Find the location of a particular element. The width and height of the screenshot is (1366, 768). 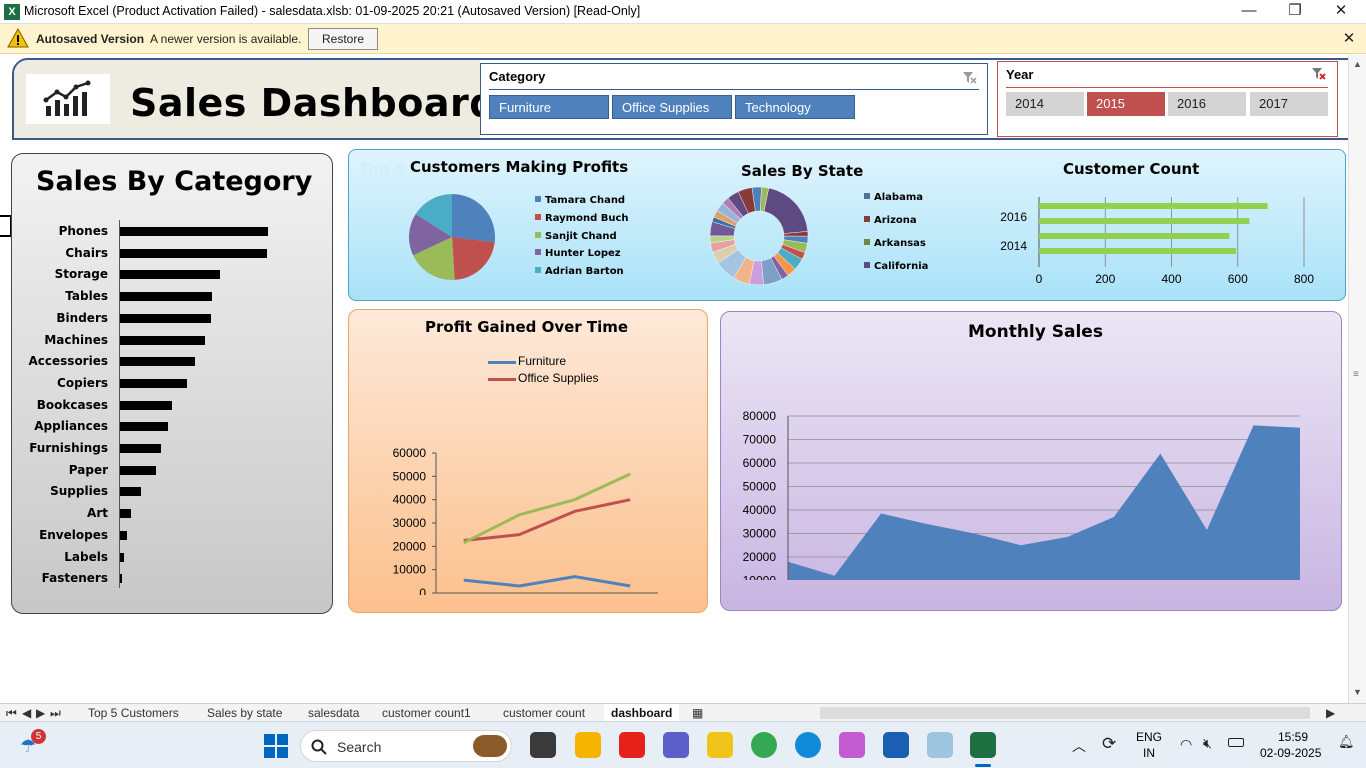

y-tick-label: 30000 is located at coordinates (410, 523).